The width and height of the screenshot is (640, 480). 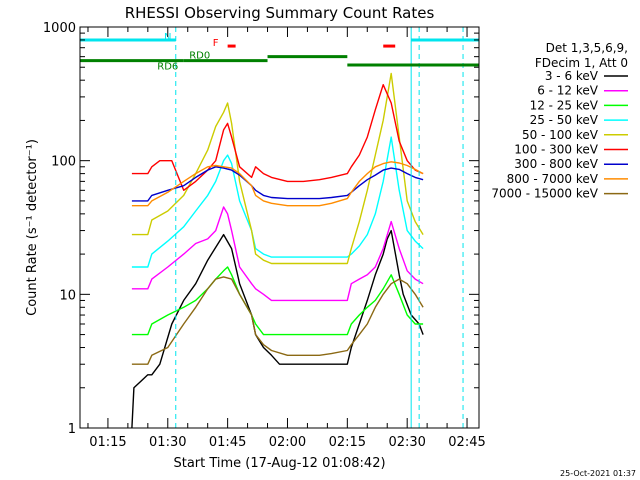 I want to click on footer-date: 25-Oct-2021 01:37, so click(x=598, y=473).